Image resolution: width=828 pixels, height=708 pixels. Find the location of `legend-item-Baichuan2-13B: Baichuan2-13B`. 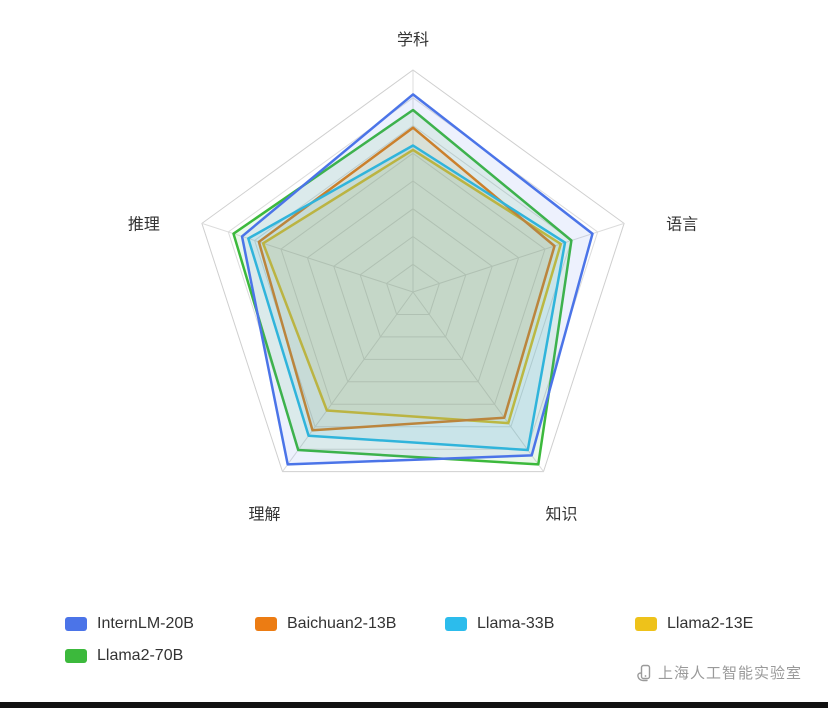

legend-item-Baichuan2-13B: Baichuan2-13B is located at coordinates (350, 624).